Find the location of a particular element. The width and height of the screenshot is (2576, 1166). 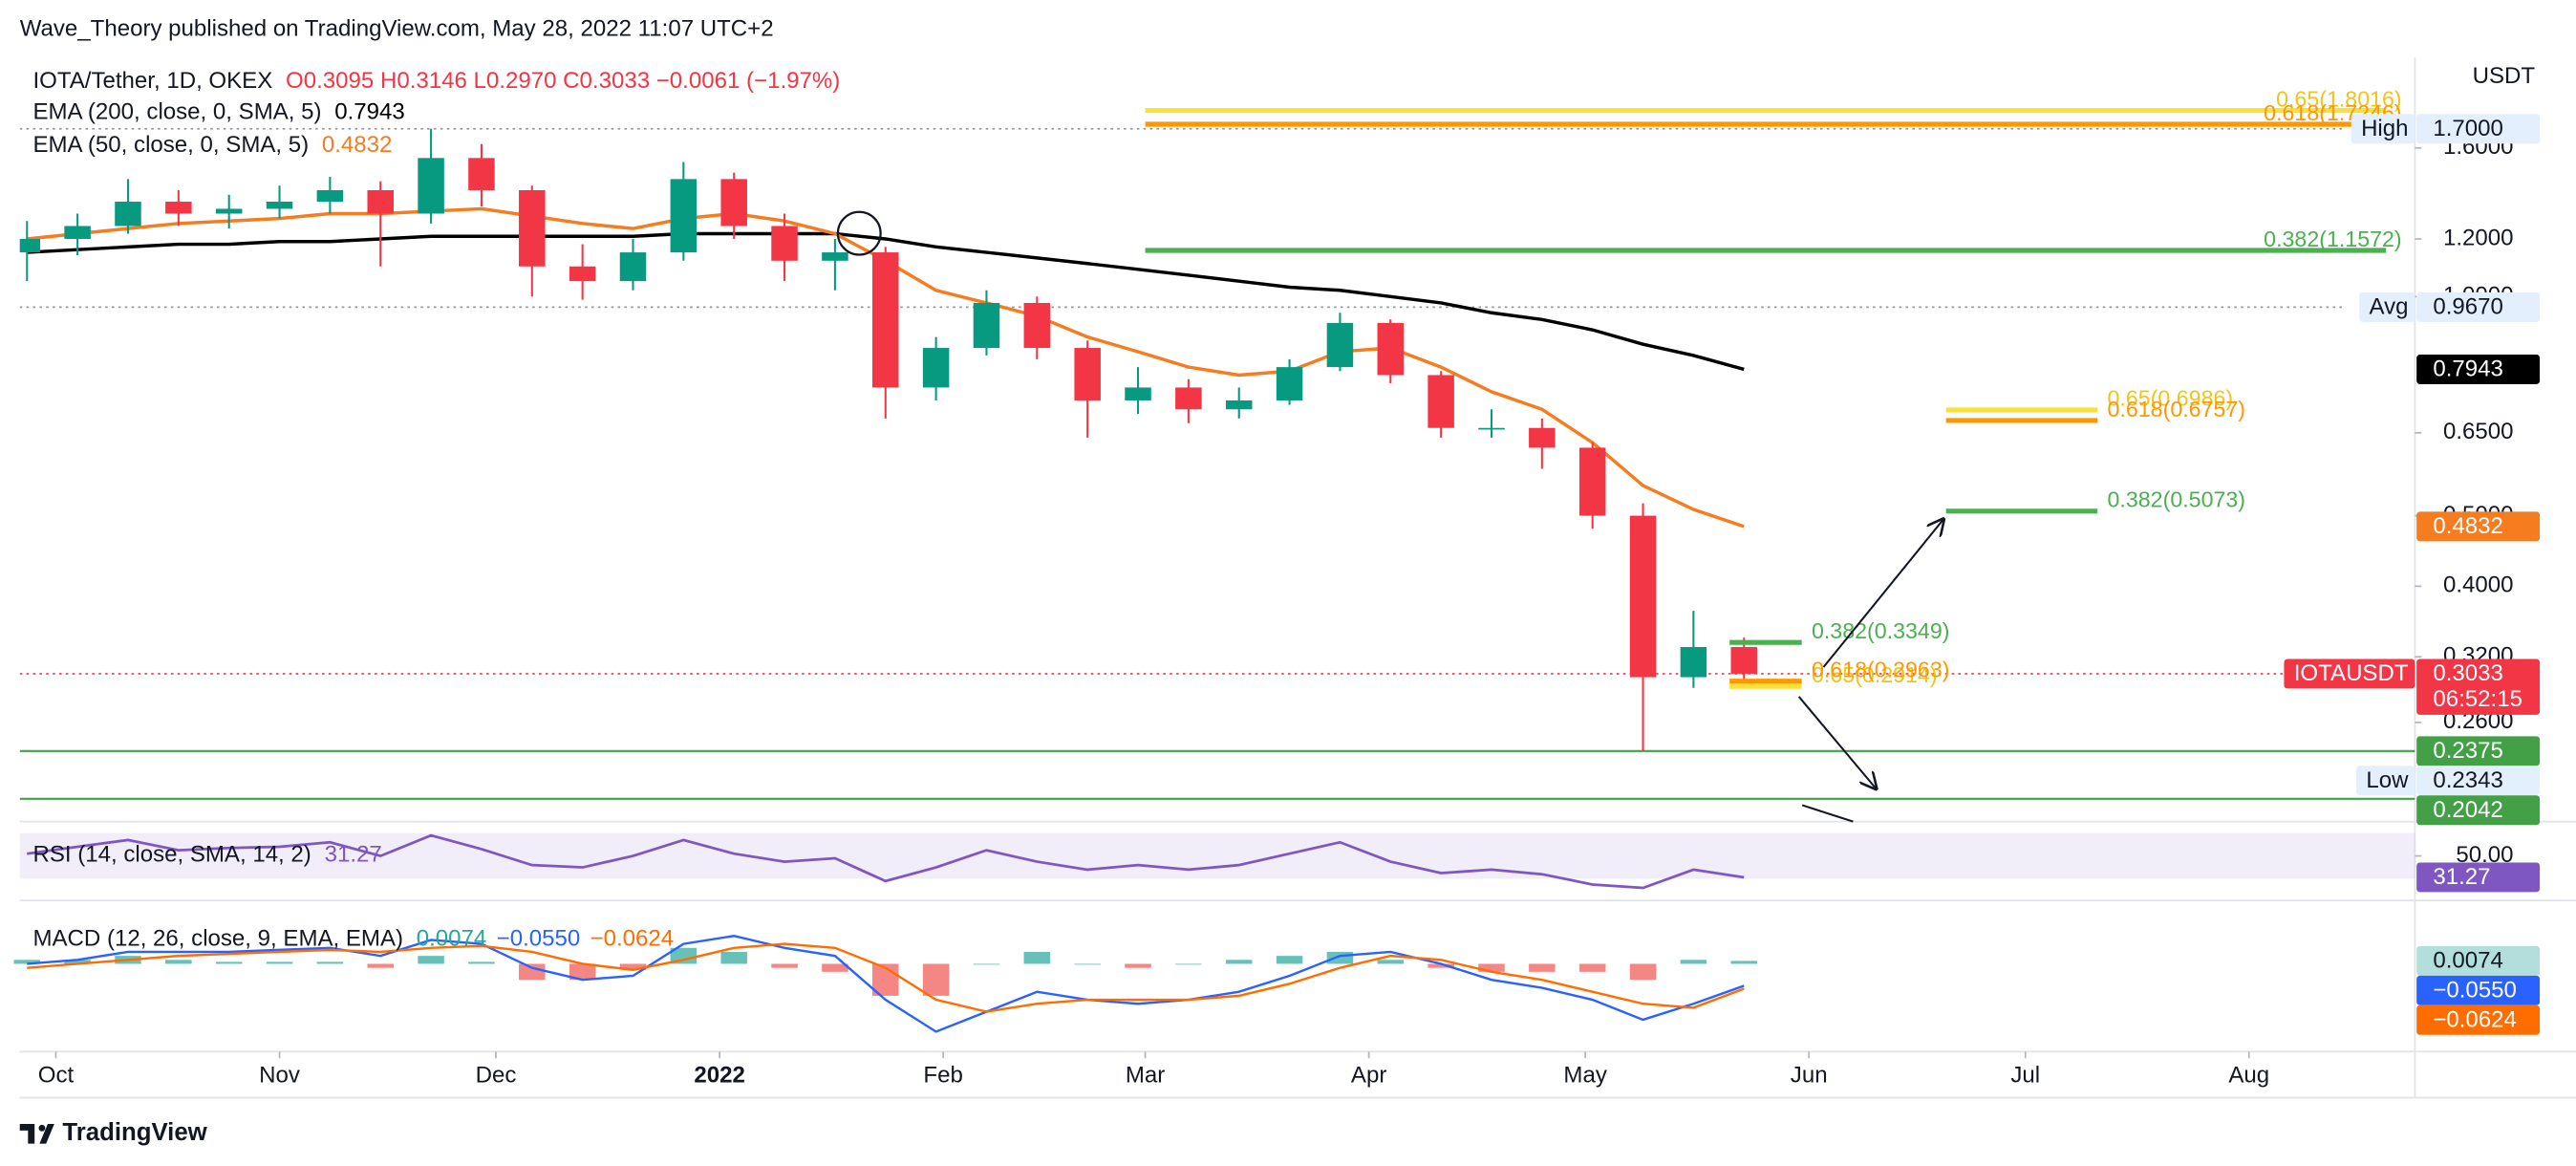

ema-name: EMA (50, close, 0, SMA, 5) is located at coordinates (170, 145).